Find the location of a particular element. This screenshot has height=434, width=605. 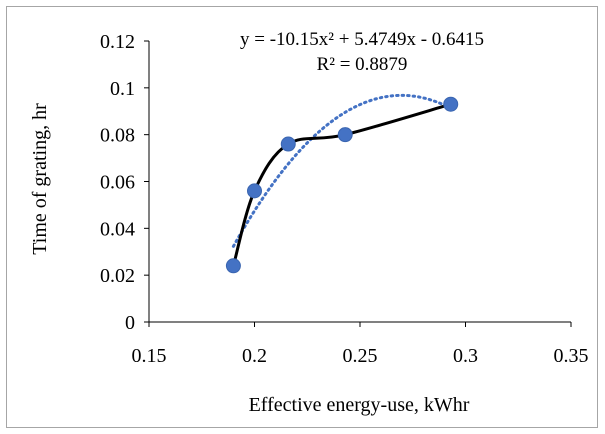

y-tick-label: 0 is located at coordinates (130, 323).